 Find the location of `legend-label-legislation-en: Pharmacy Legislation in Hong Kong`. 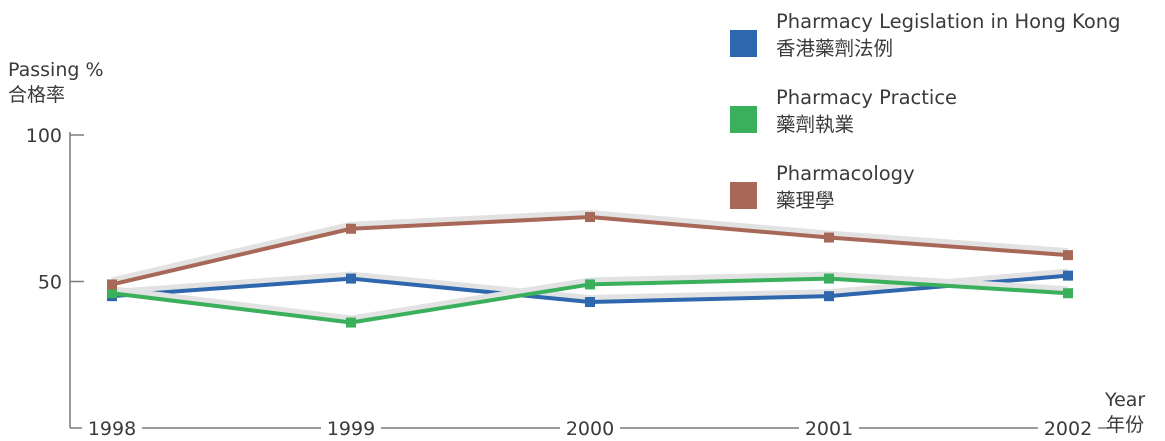

legend-label-legislation-en: Pharmacy Legislation in Hong Kong is located at coordinates (948, 21).